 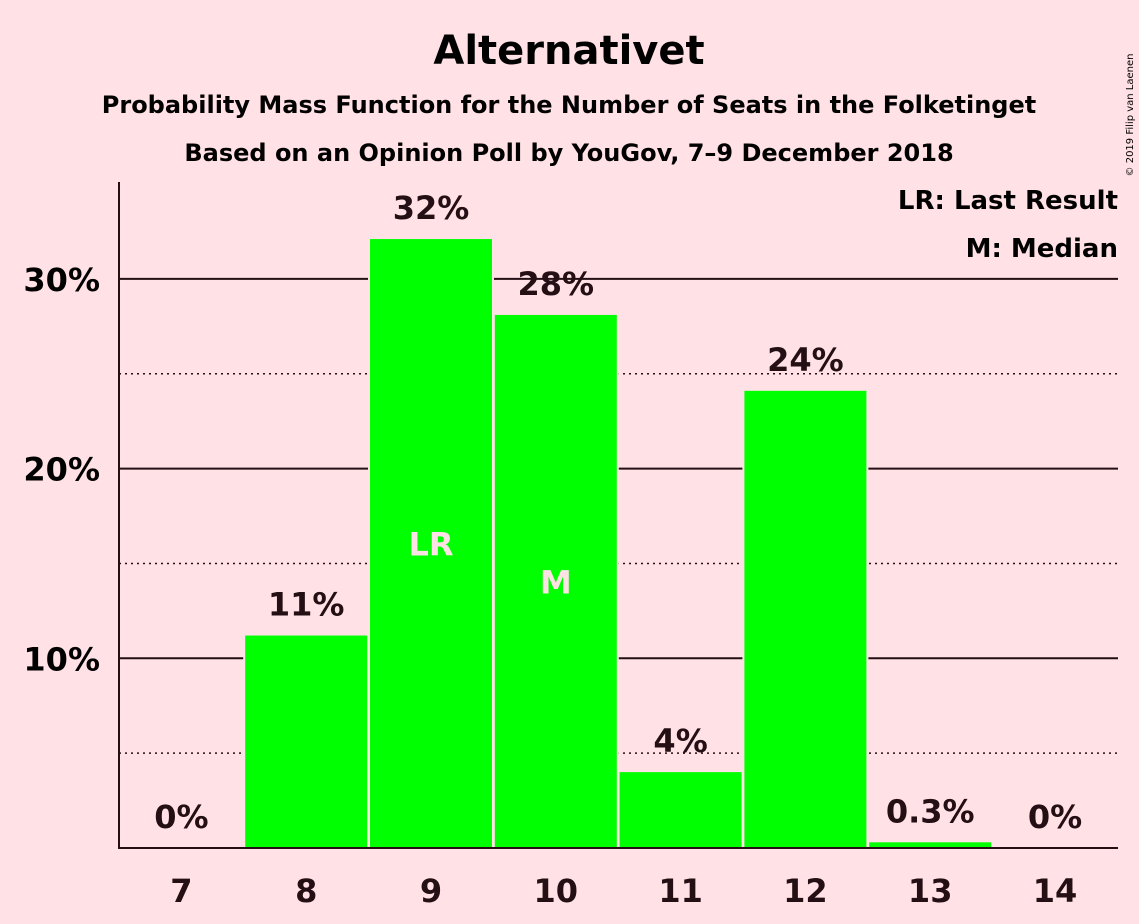 I want to click on x-tick-label: 13, so click(x=930, y=891).